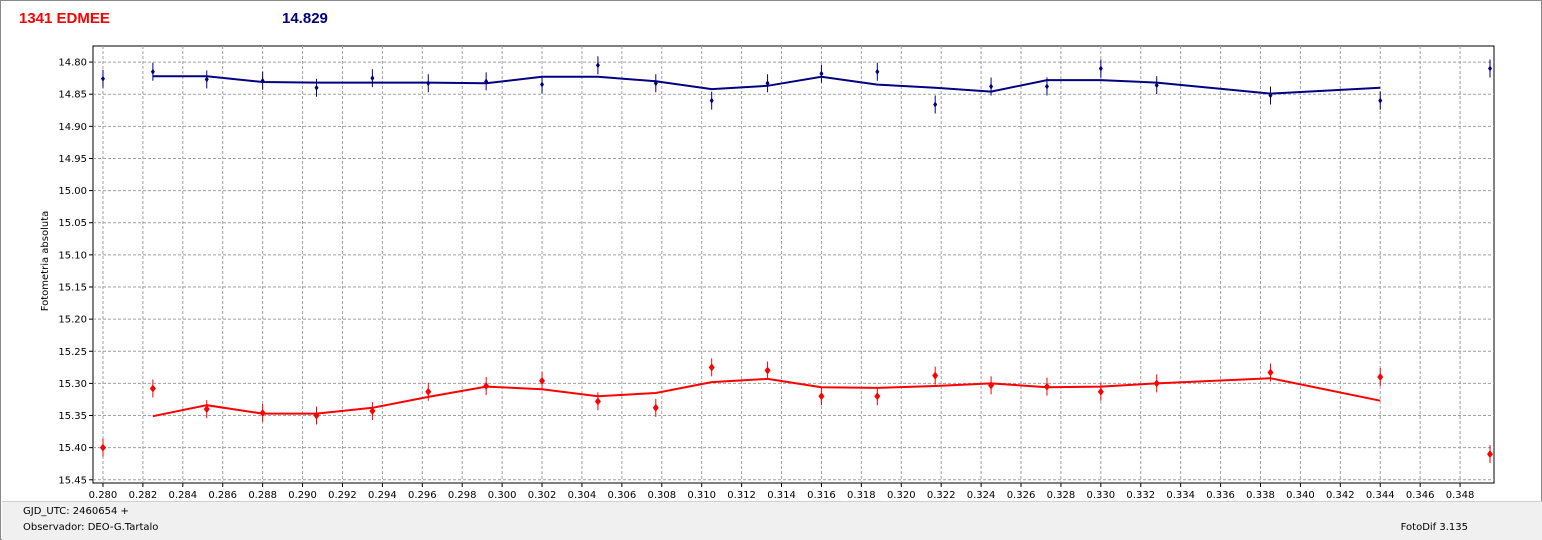  Describe the element at coordinates (72, 63) in the screenshot. I see `y-tick-label: 14.80` at that location.